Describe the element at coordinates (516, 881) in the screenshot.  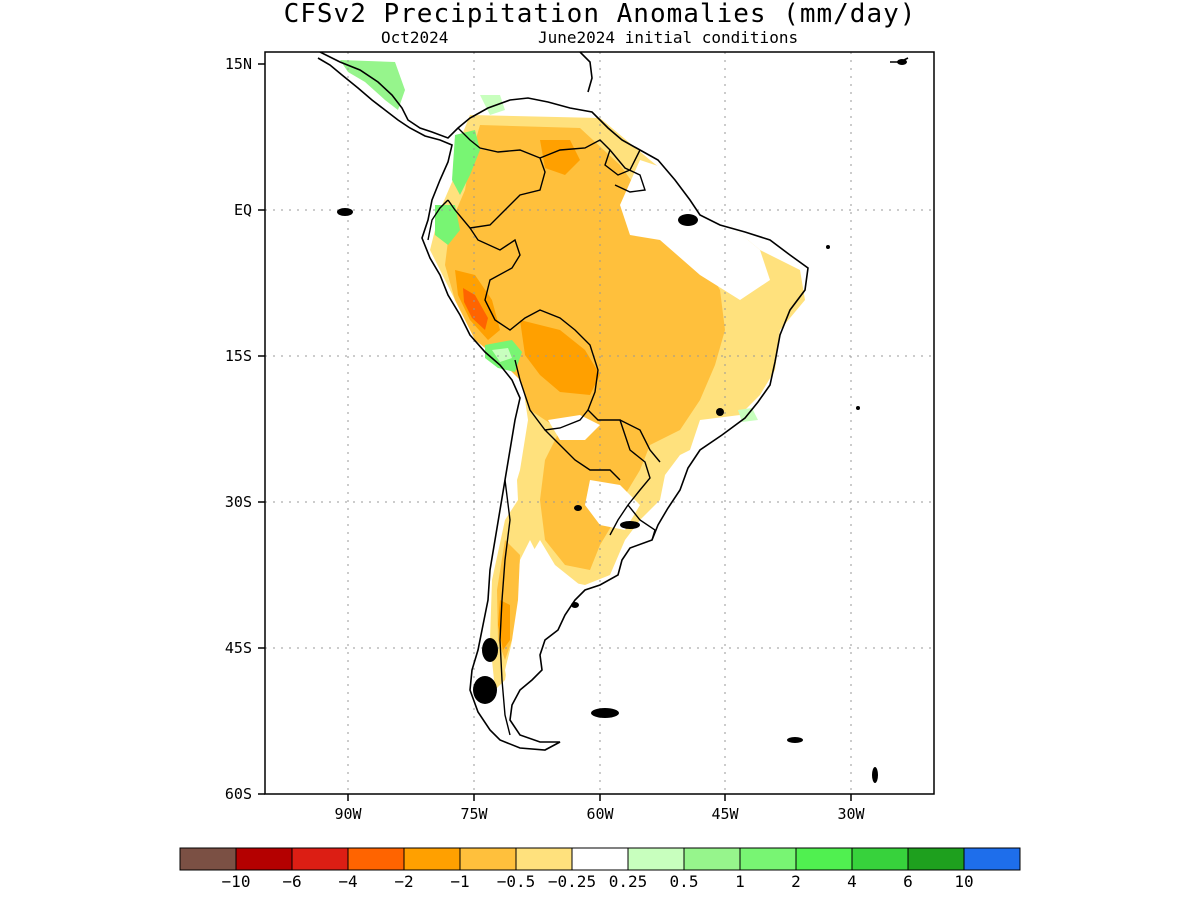
I see `colorbar-tick-label: −0.5` at that location.